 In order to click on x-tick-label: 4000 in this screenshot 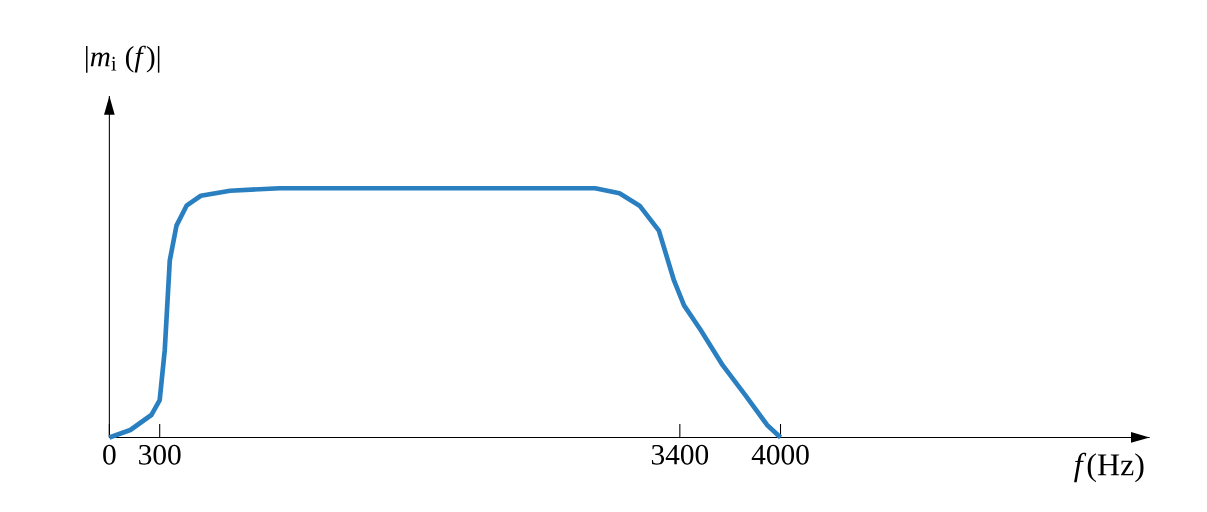, I will do `click(780, 454)`.